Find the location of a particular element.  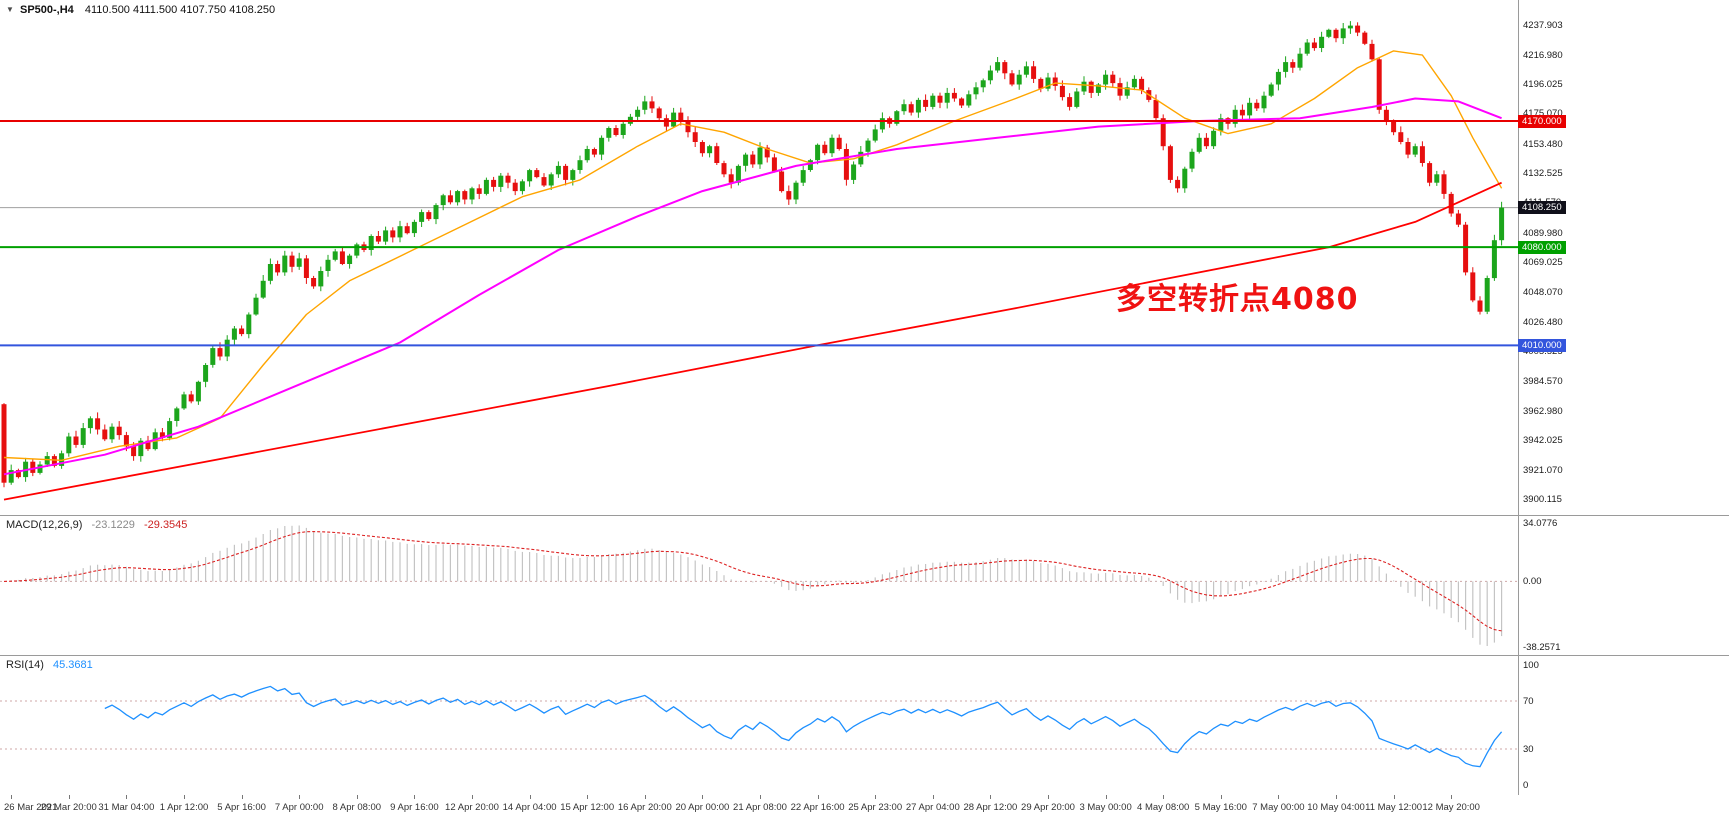

macd-histogram is located at coordinates (756, 585).